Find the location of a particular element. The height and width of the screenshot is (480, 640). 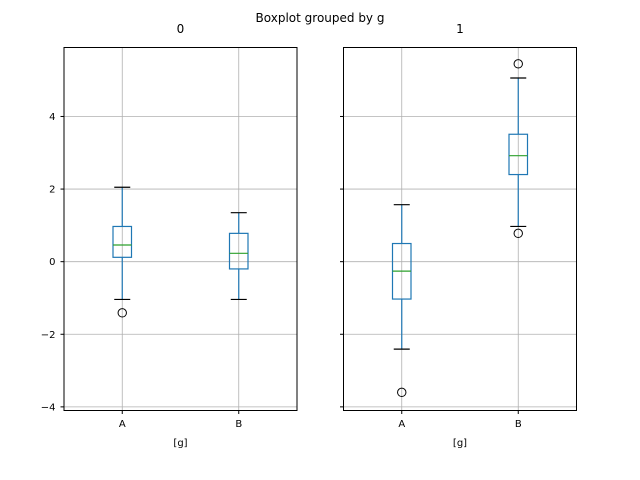

boxplot-1-A is located at coordinates (401, 301).